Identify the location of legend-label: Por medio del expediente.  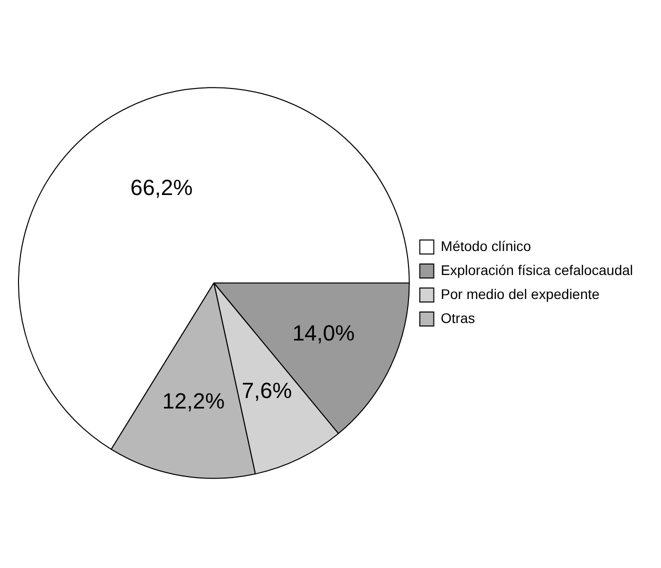
(520, 294).